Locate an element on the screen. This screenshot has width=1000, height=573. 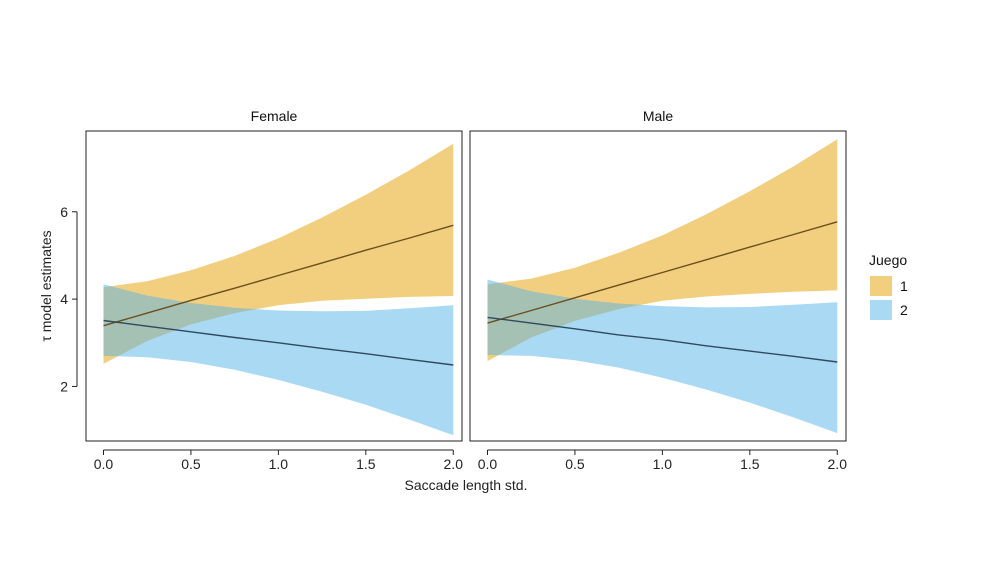
legend-label-juego-2: 2 is located at coordinates (904, 310).